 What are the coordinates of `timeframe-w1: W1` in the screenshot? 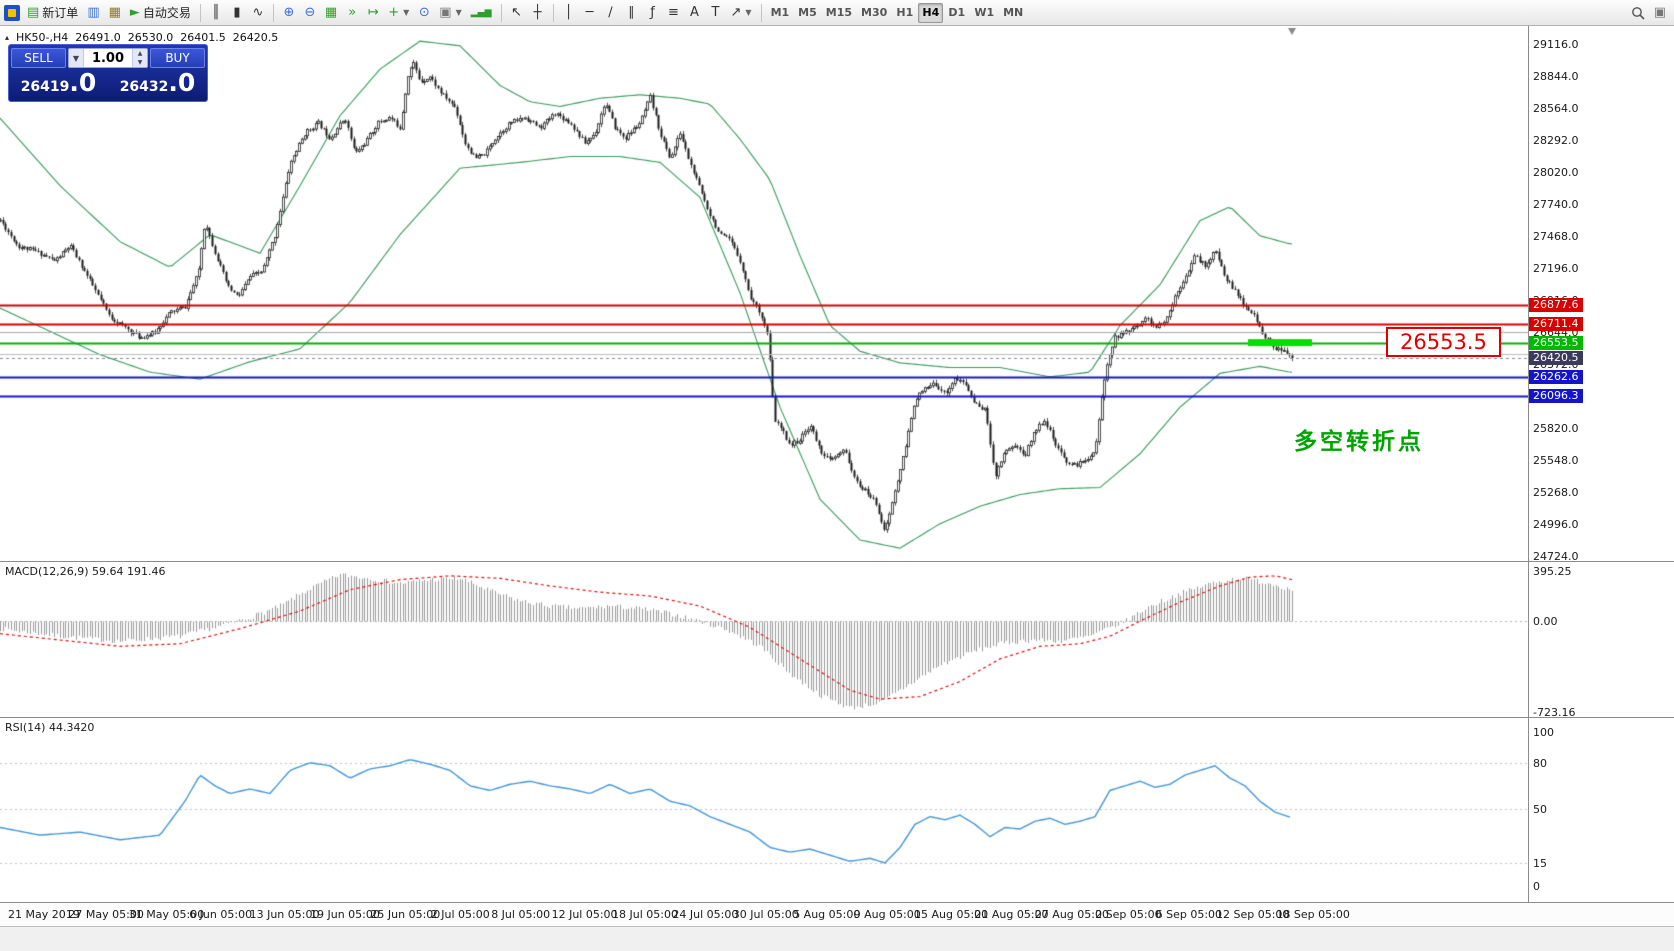 It's located at (984, 12).